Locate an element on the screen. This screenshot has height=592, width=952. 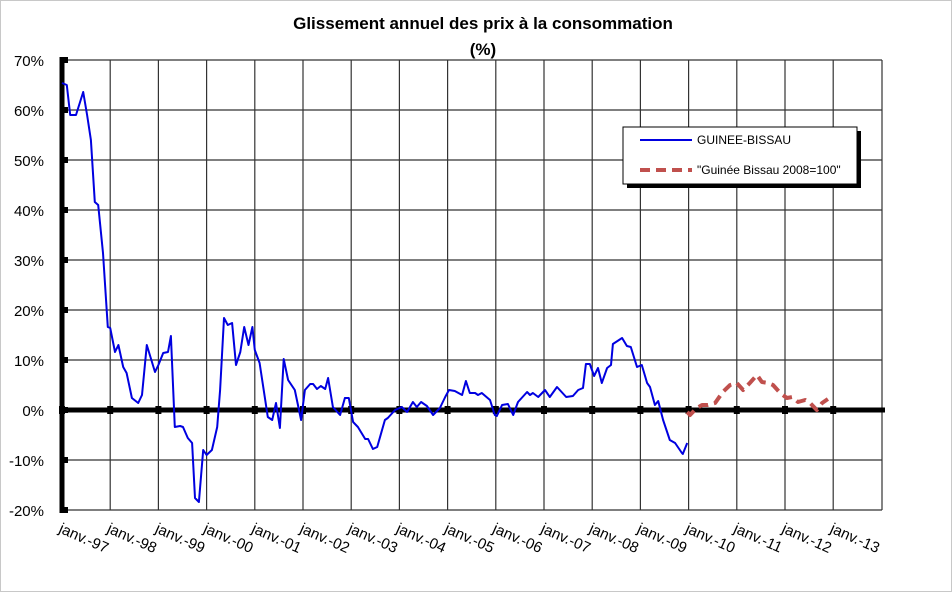
legend: GUINEE-BISSAU "Guinée Bissau 2008=100" is located at coordinates (741, 157).